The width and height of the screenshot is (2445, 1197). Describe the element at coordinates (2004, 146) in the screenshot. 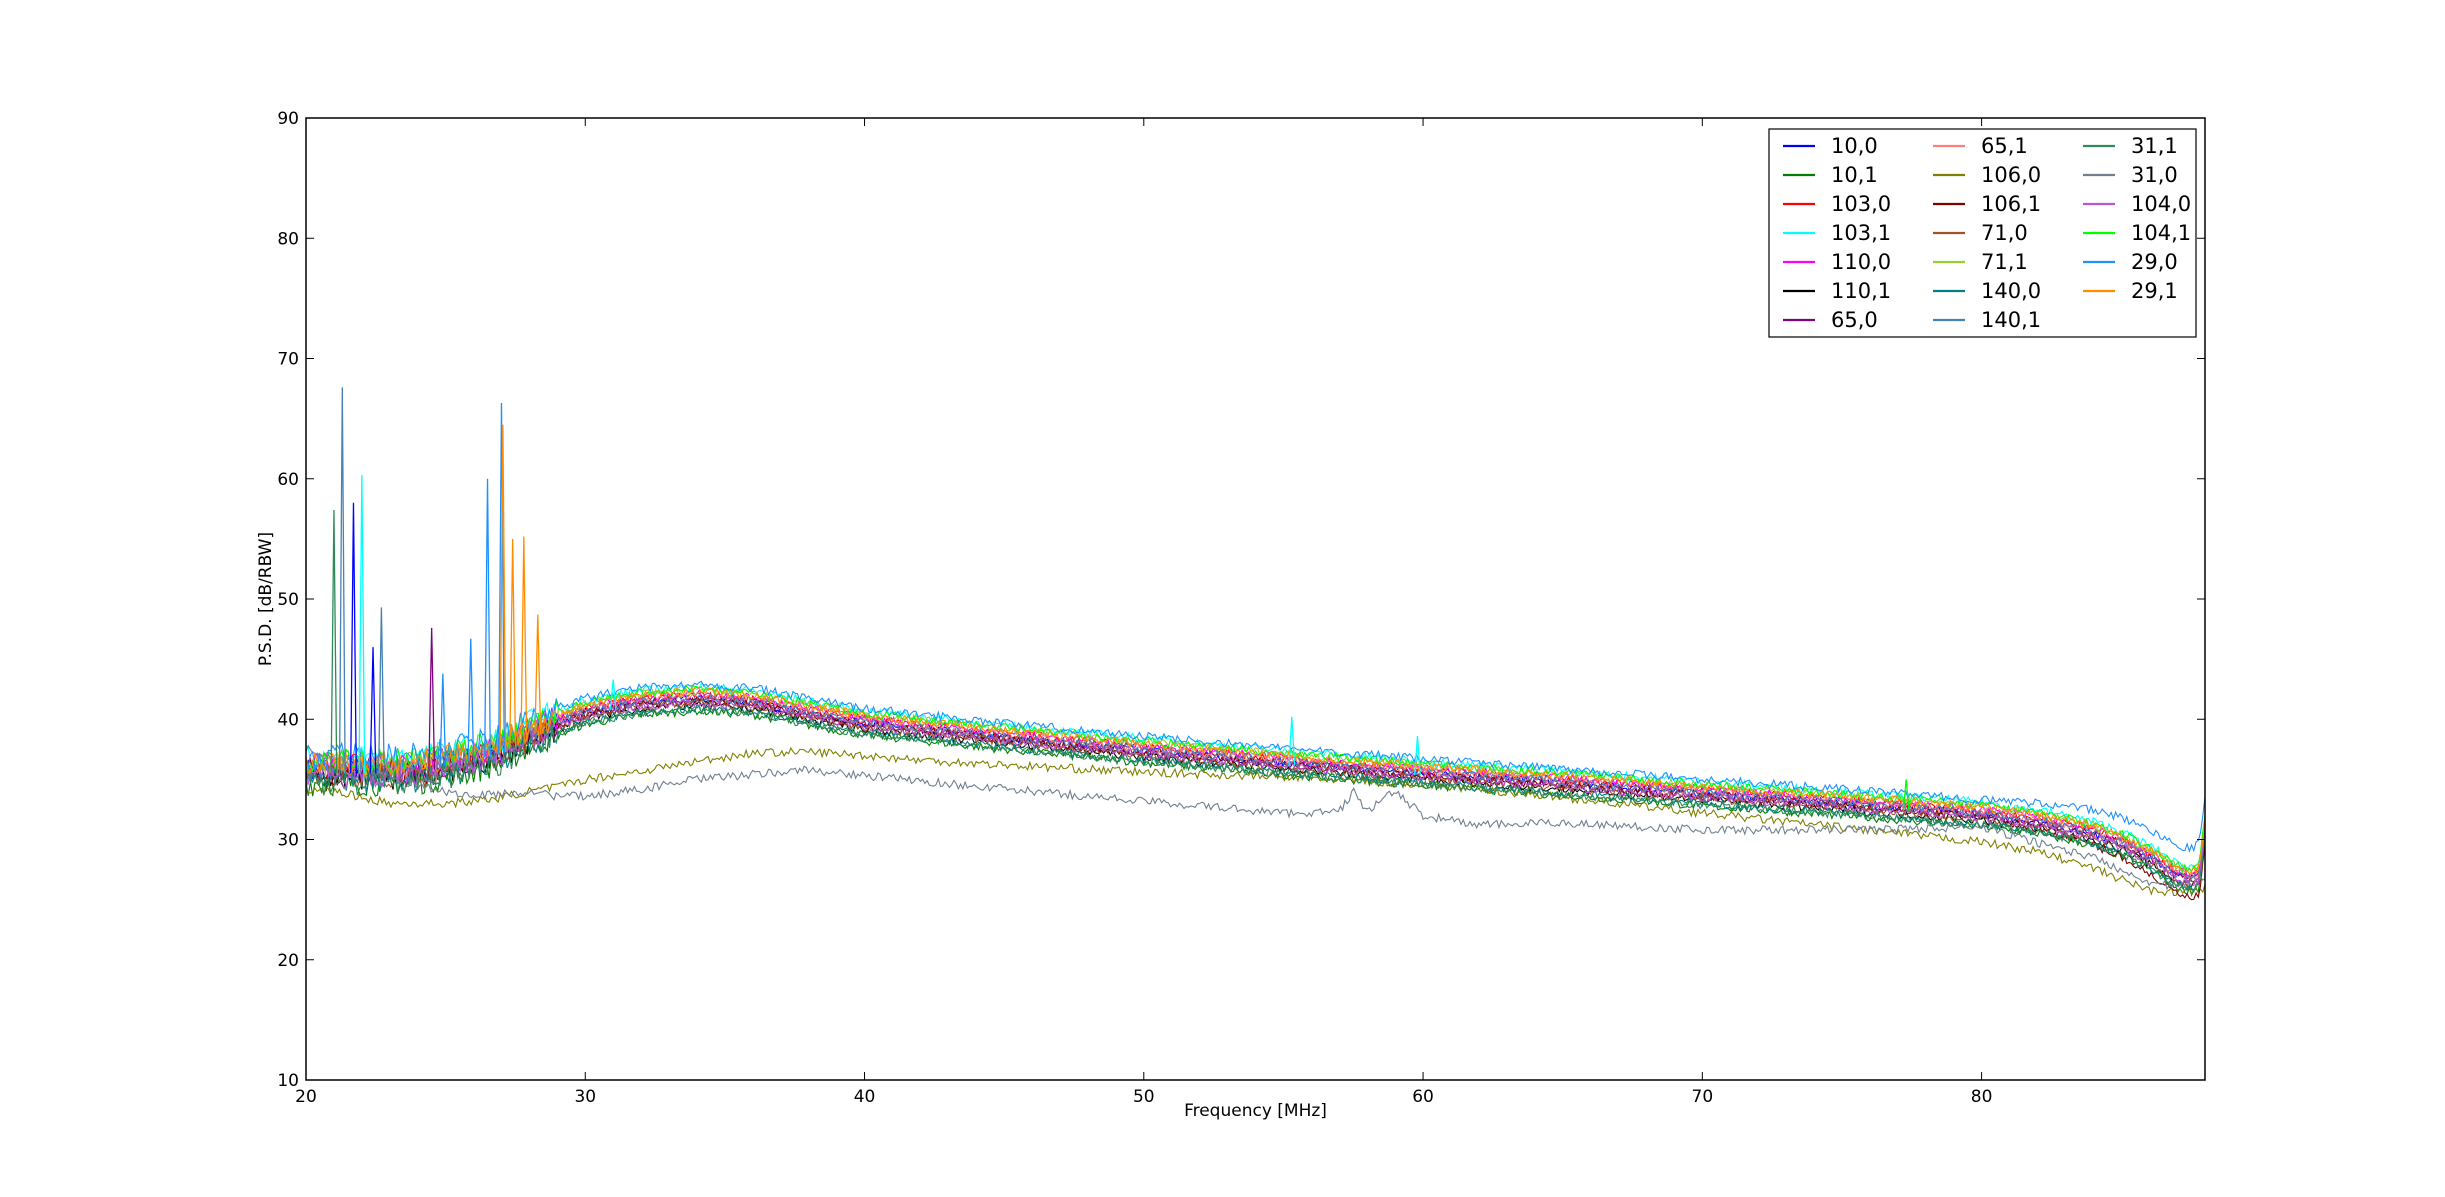

I see `legend-label: 65,1` at that location.